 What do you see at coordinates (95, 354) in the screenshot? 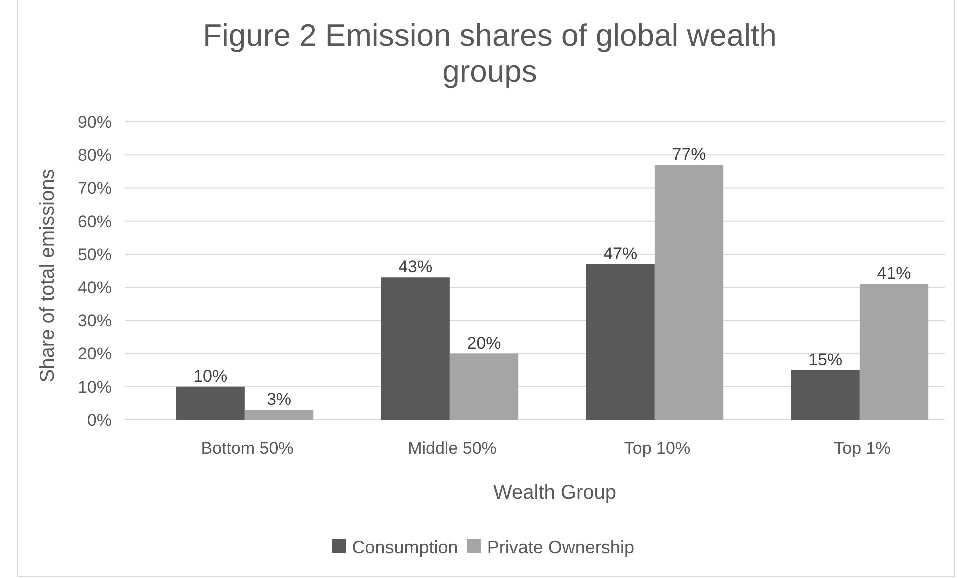
I see `y-tick-label: 20%` at bounding box center [95, 354].